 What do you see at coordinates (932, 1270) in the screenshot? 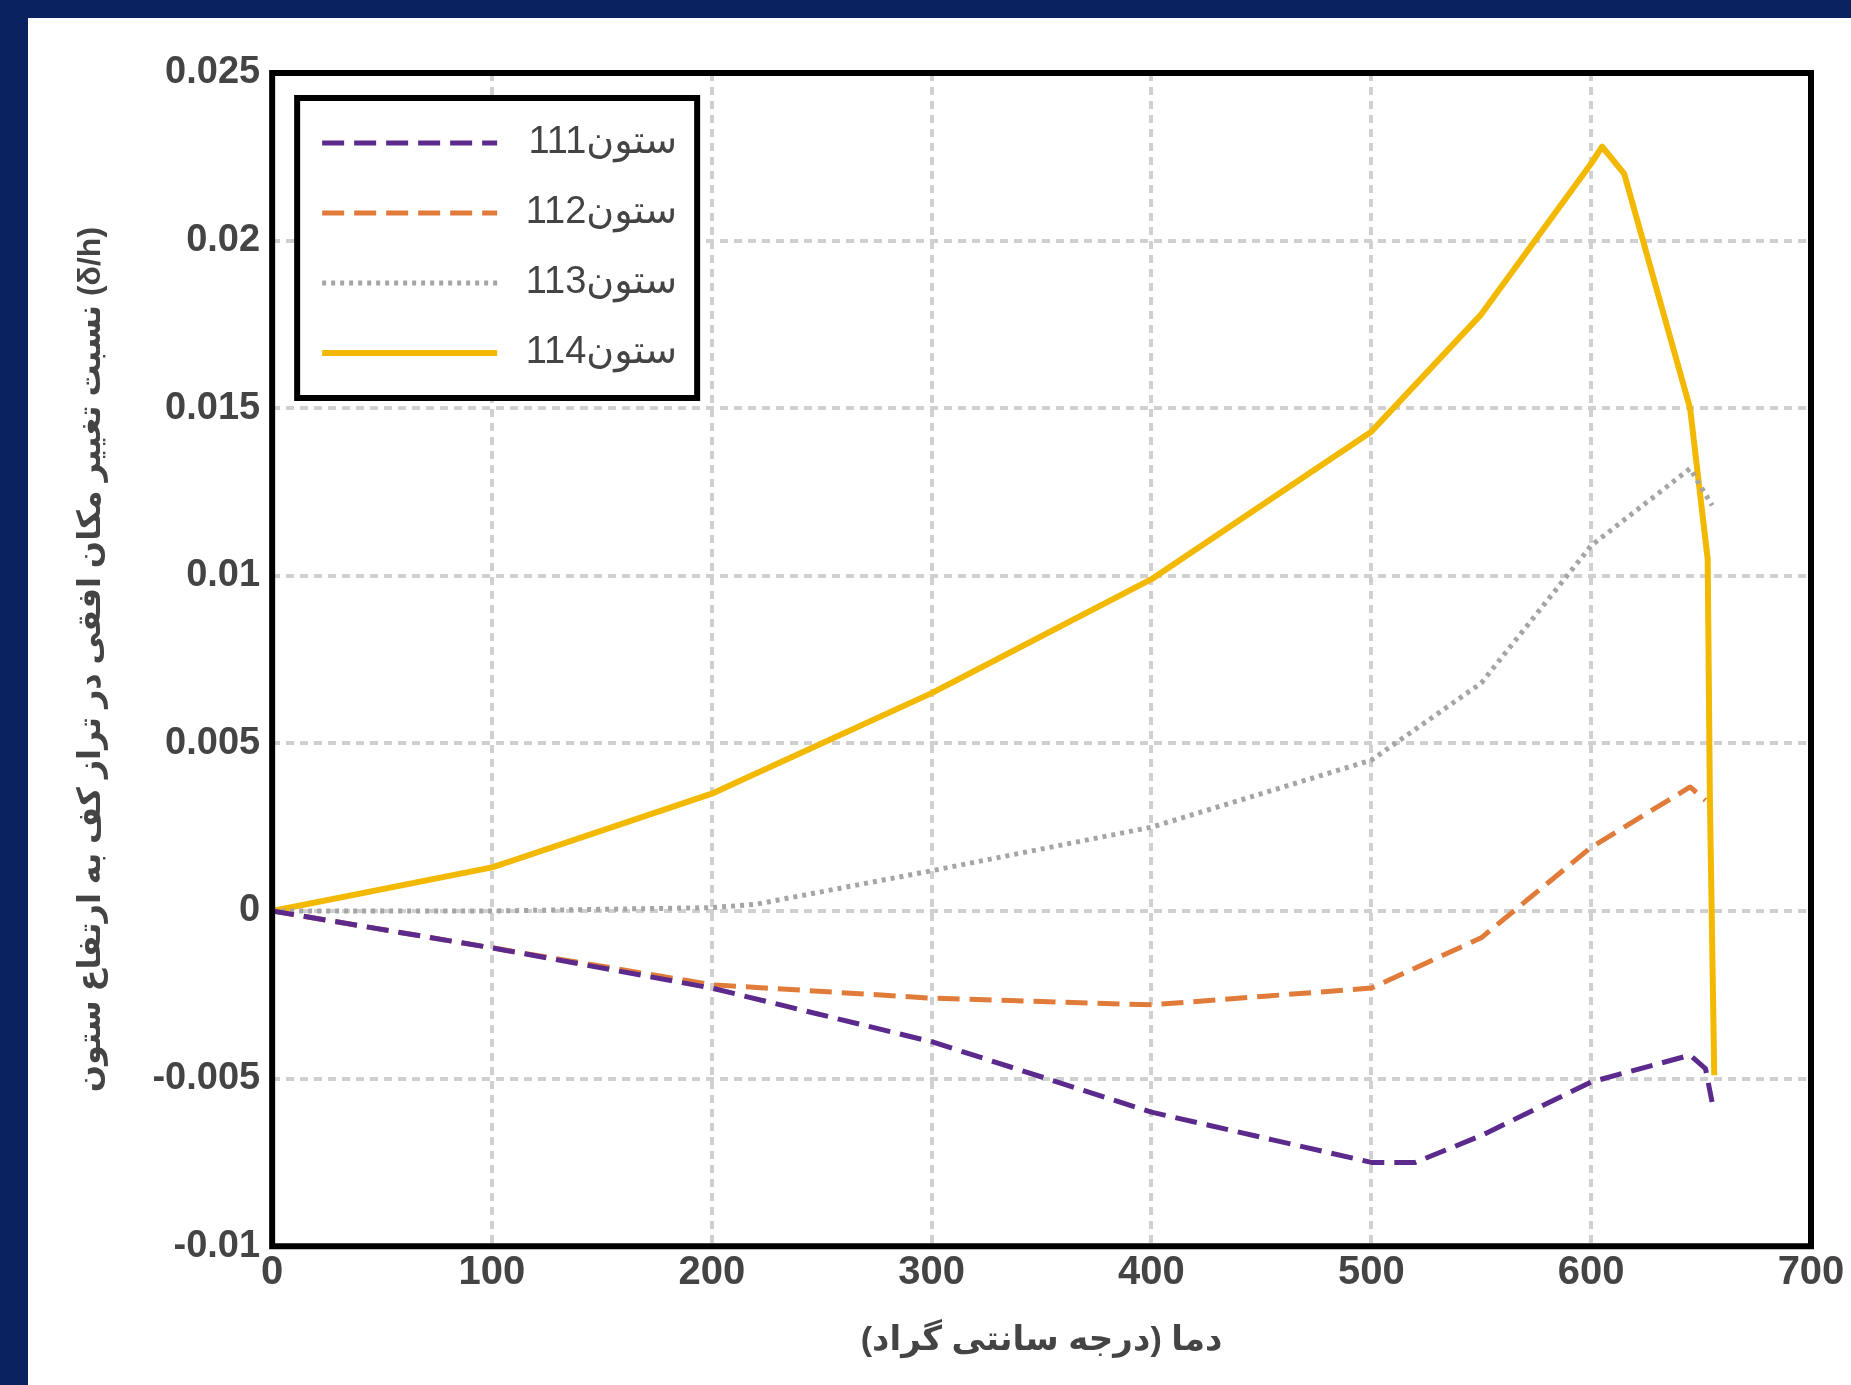
I see `x-tick-label: 300` at bounding box center [932, 1270].